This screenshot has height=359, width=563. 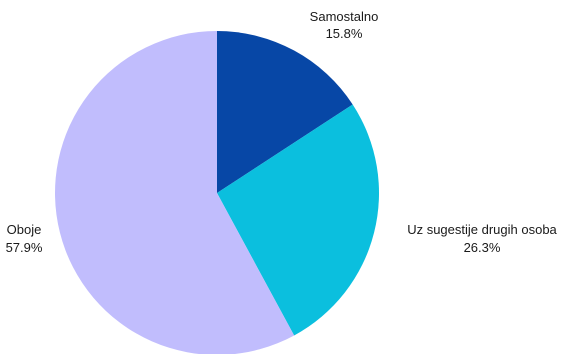 I want to click on slice-value-samostalno: 15.8%, so click(x=344, y=33).